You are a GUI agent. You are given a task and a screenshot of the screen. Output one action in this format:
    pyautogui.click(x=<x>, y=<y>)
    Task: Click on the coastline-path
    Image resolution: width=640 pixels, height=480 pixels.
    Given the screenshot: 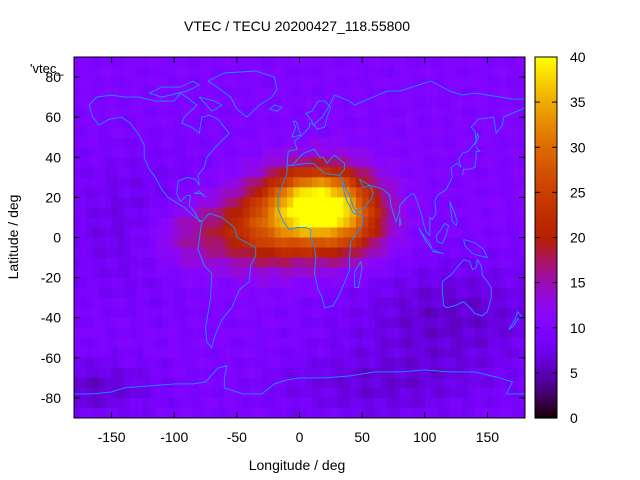 What is the action you would take?
    pyautogui.click(x=433, y=171)
    